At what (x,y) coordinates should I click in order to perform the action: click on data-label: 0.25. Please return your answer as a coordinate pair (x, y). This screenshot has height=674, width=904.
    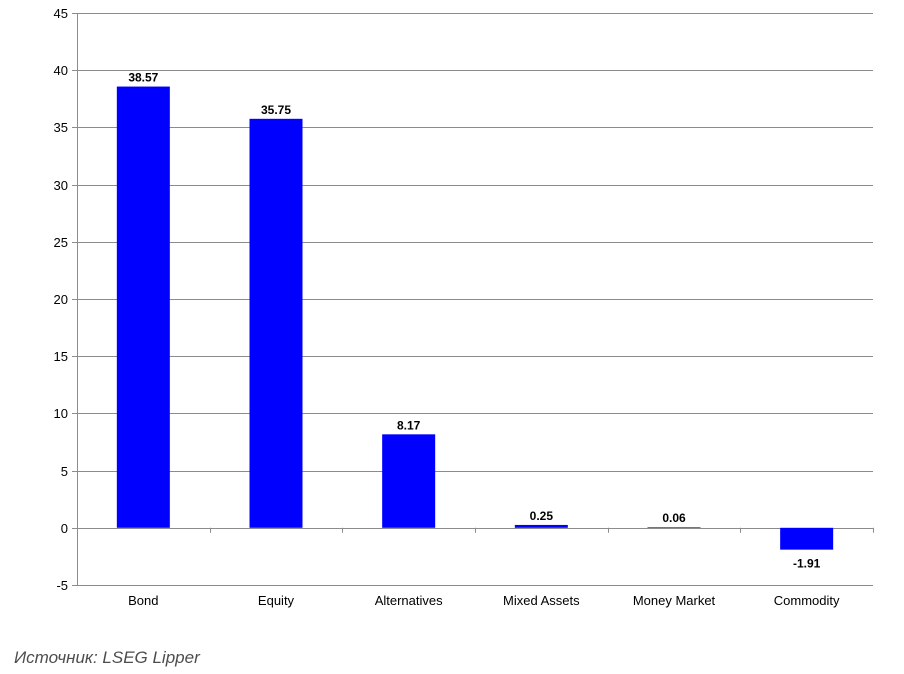
    Looking at the image, I should click on (542, 516).